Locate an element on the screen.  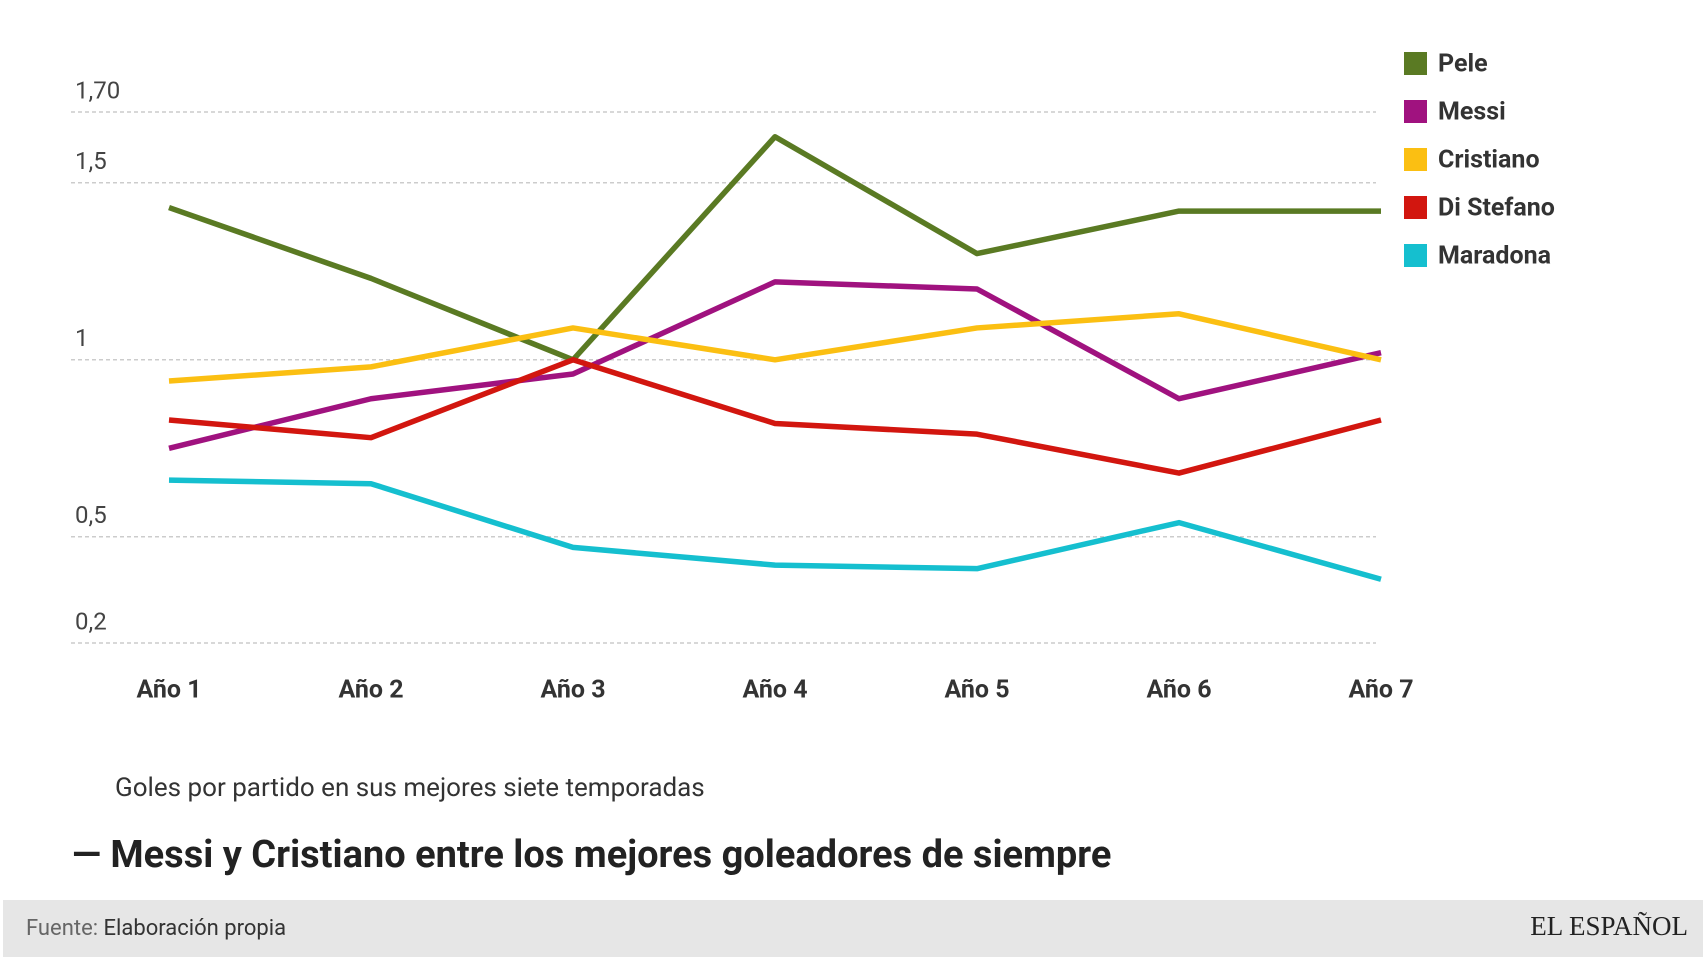
x-tick-label: Año 1 is located at coordinates (168, 690).